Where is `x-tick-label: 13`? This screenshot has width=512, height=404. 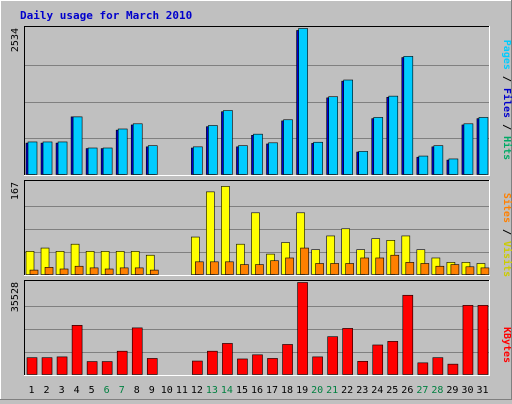 x-tick-label: 13 is located at coordinates (212, 390).